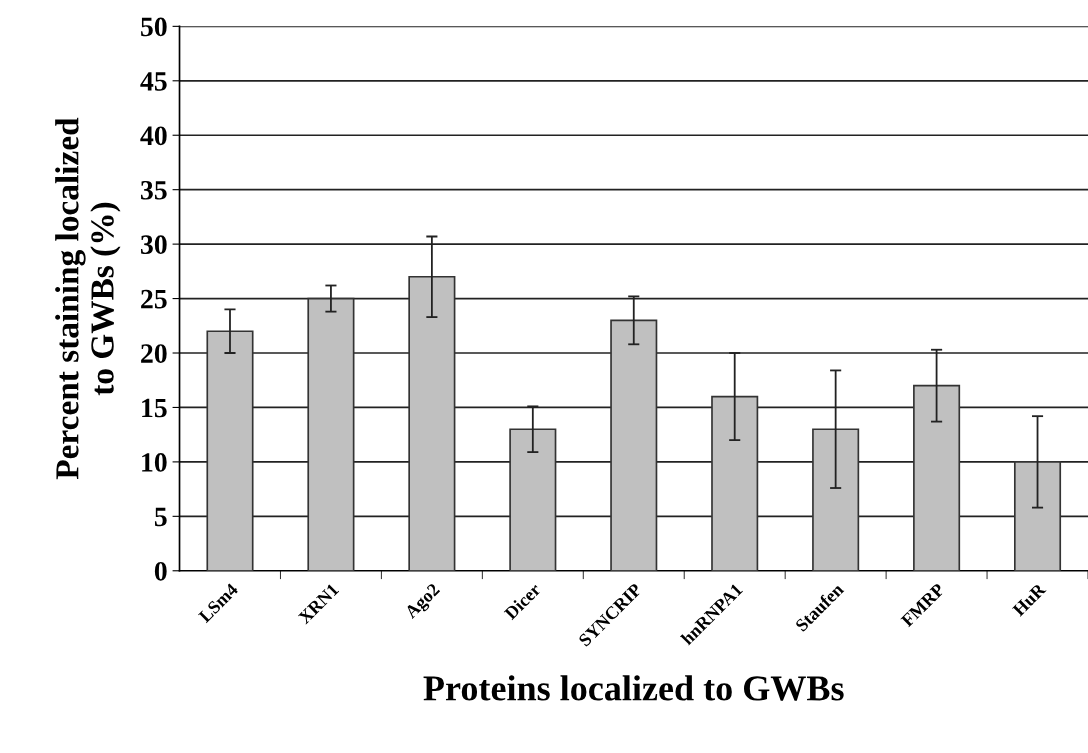  Describe the element at coordinates (154, 299) in the screenshot. I see `y-tick-label: 25` at that location.